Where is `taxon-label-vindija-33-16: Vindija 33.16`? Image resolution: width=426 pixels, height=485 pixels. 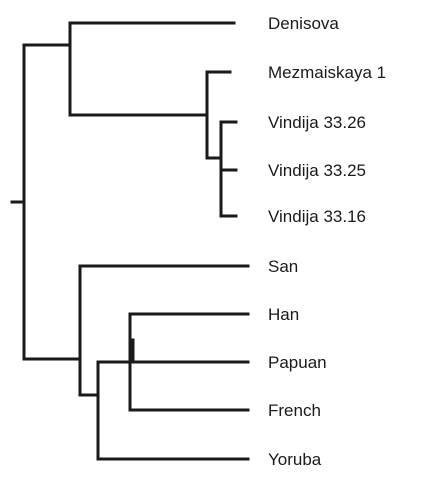
taxon-label-vindija-33-16: Vindija 33.16 is located at coordinates (317, 216).